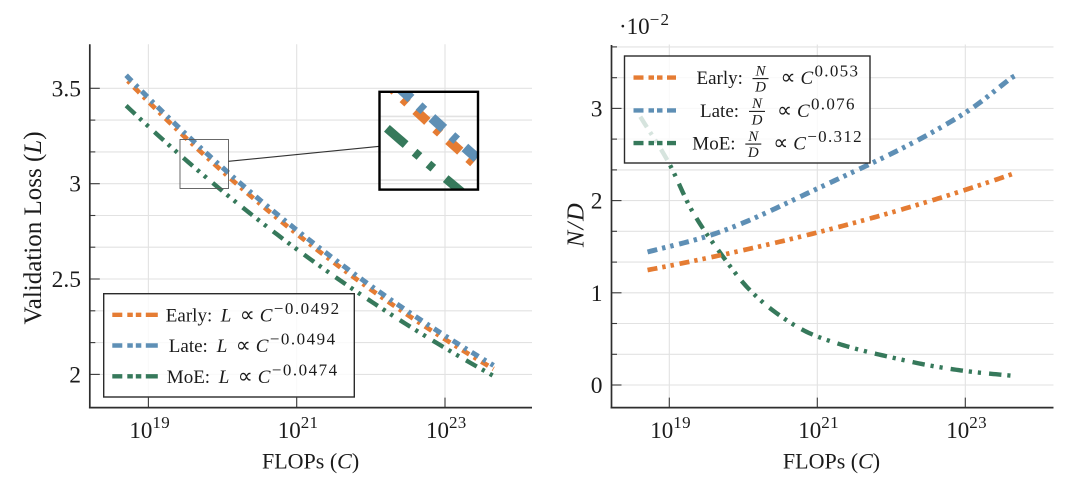 Image resolution: width=1080 pixels, height=491 pixels. I want to click on svg-text: −0.0474, so click(305, 369).